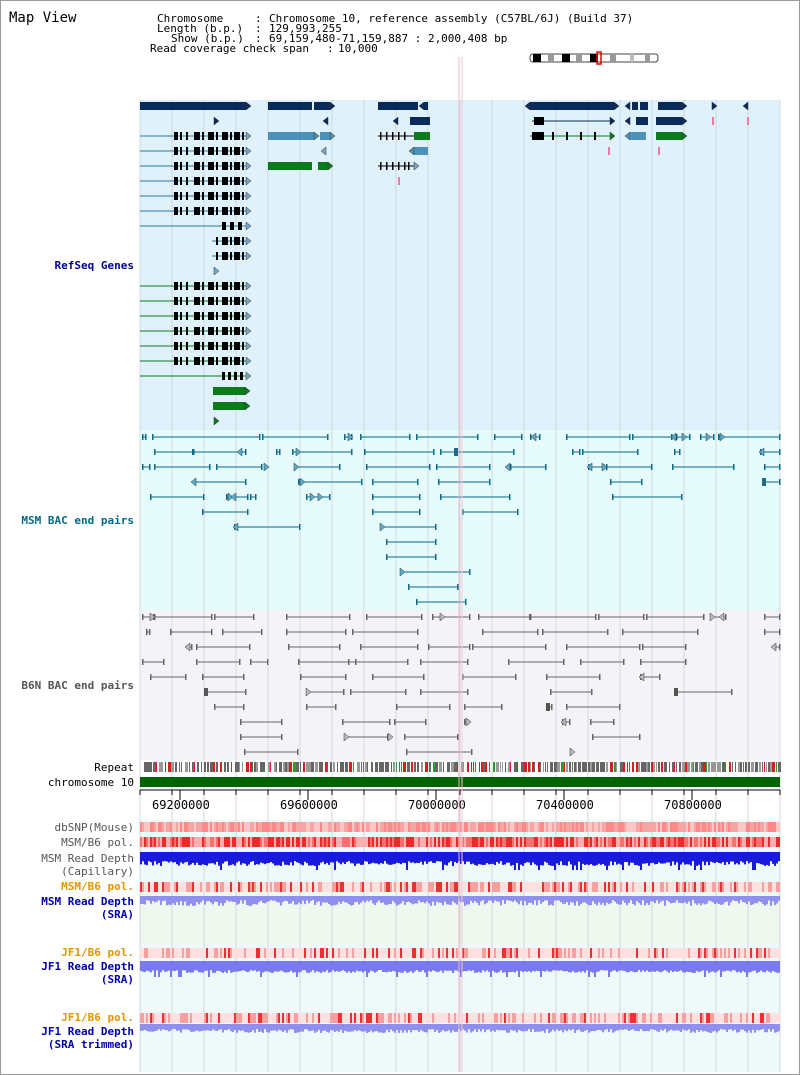 The height and width of the screenshot is (1075, 800). I want to click on chromosome-ideogram, so click(594, 58).